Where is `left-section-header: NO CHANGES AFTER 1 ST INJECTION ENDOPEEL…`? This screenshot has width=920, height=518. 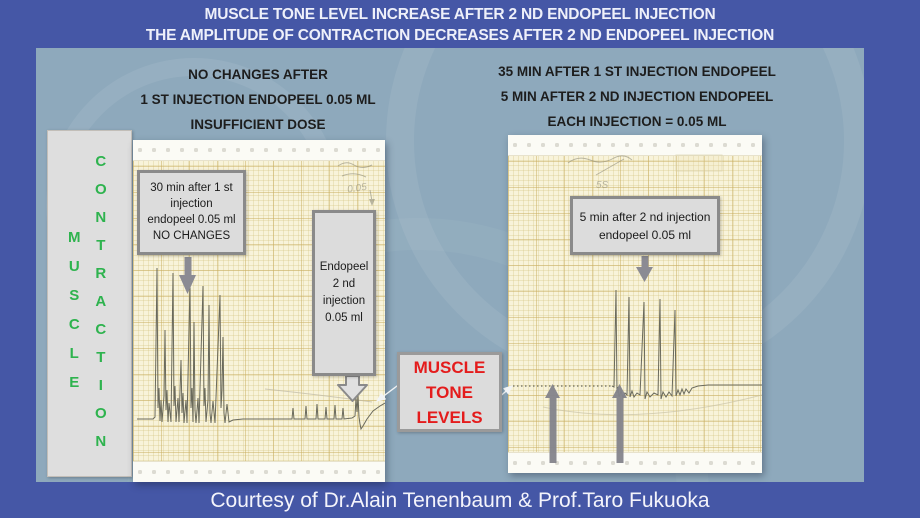 left-section-header: NO CHANGES AFTER 1 ST INJECTION ENDOPEEL… is located at coordinates (258, 99).